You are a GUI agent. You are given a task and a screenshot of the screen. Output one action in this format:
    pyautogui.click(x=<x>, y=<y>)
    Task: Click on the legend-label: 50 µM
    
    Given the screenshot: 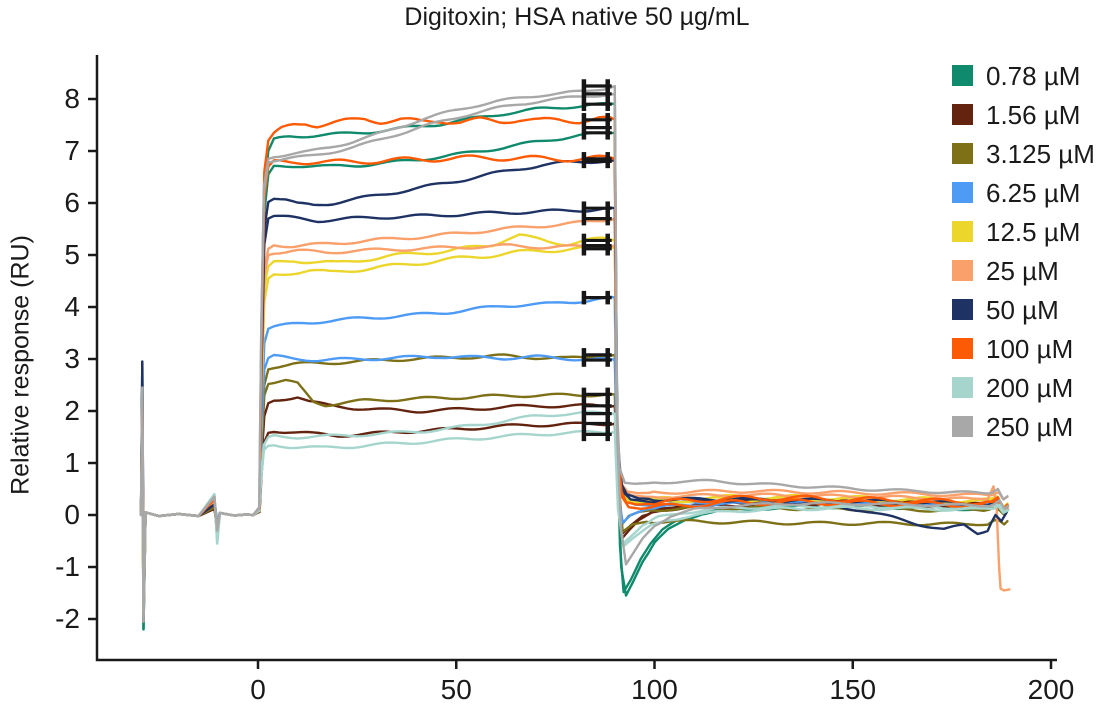 What is the action you would take?
    pyautogui.click(x=1022, y=309)
    